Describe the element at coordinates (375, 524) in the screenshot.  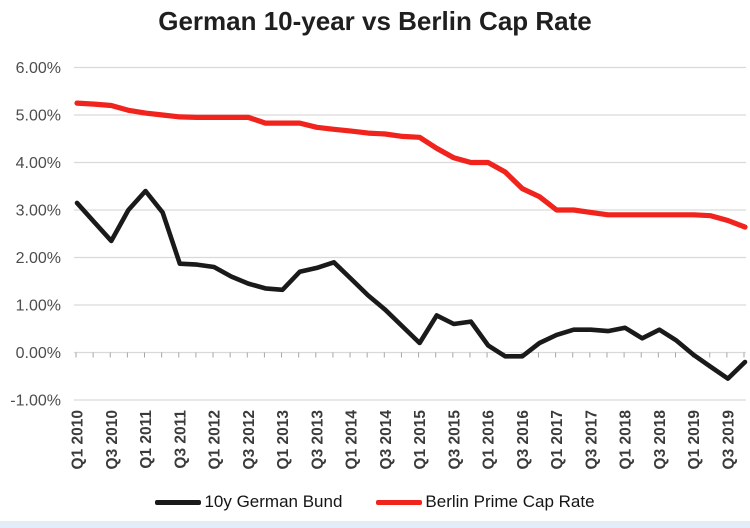
I see `bottom-strip` at that location.